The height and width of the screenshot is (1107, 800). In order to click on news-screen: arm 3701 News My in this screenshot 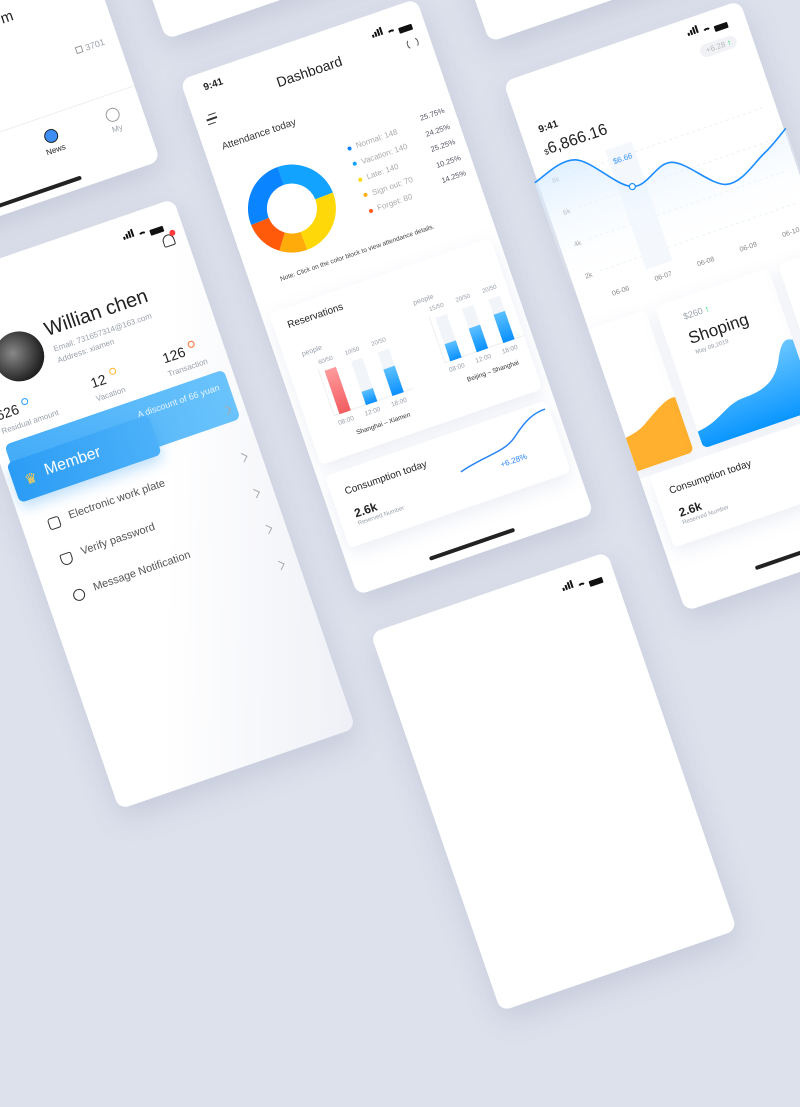, I will do `click(80, 121)`.